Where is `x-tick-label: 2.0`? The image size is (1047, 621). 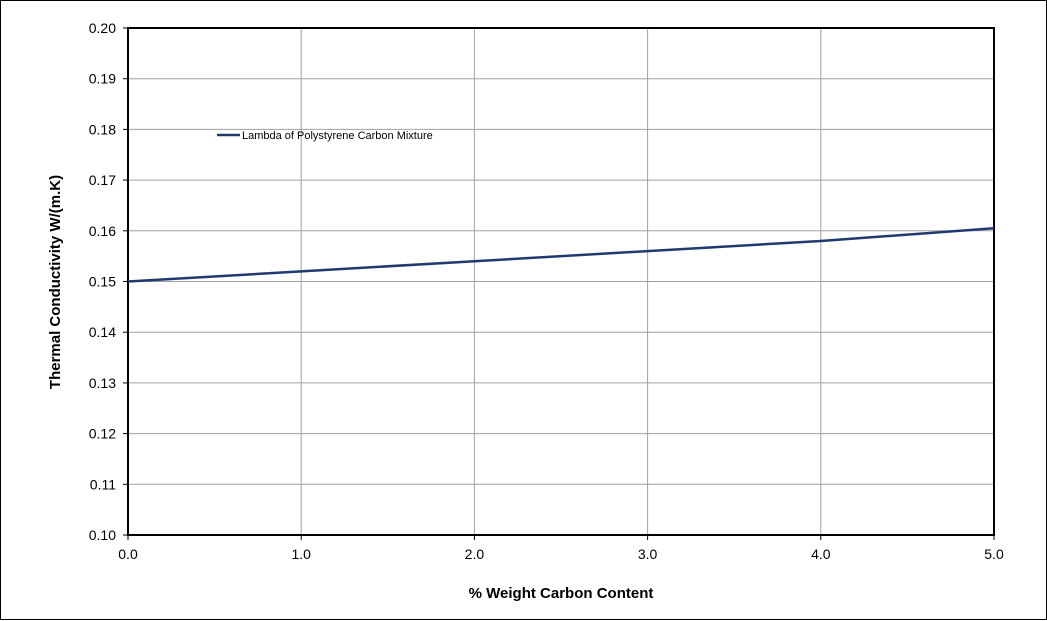
x-tick-label: 2.0 is located at coordinates (475, 554).